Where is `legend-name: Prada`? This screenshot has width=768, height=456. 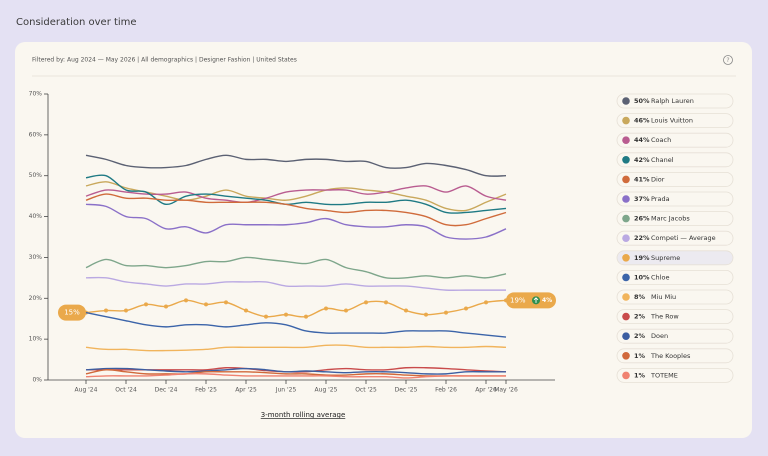 legend-name: Prada is located at coordinates (660, 199).